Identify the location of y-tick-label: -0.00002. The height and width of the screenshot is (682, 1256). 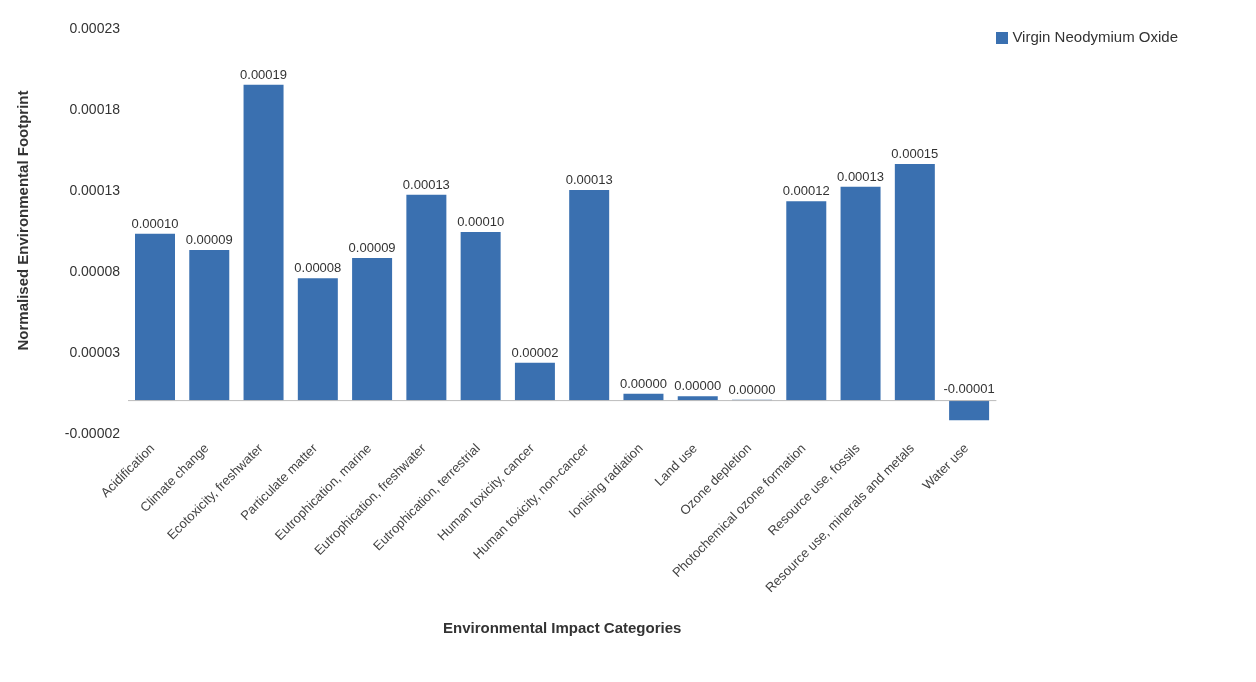
(92, 432).